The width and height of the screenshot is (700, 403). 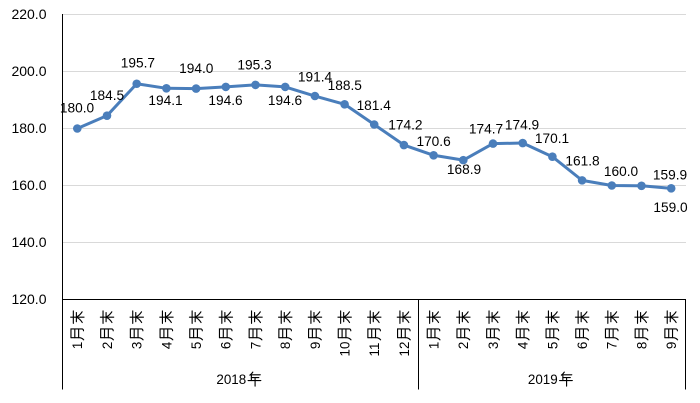 I want to click on svg-text: 188.5, so click(x=345, y=85).